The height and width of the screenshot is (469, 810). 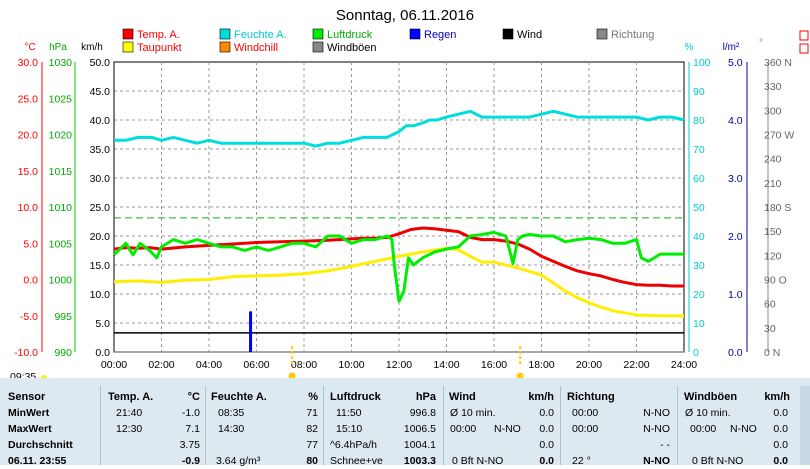 What do you see at coordinates (689, 47) in the screenshot?
I see `humidity-axis-unit: %` at bounding box center [689, 47].